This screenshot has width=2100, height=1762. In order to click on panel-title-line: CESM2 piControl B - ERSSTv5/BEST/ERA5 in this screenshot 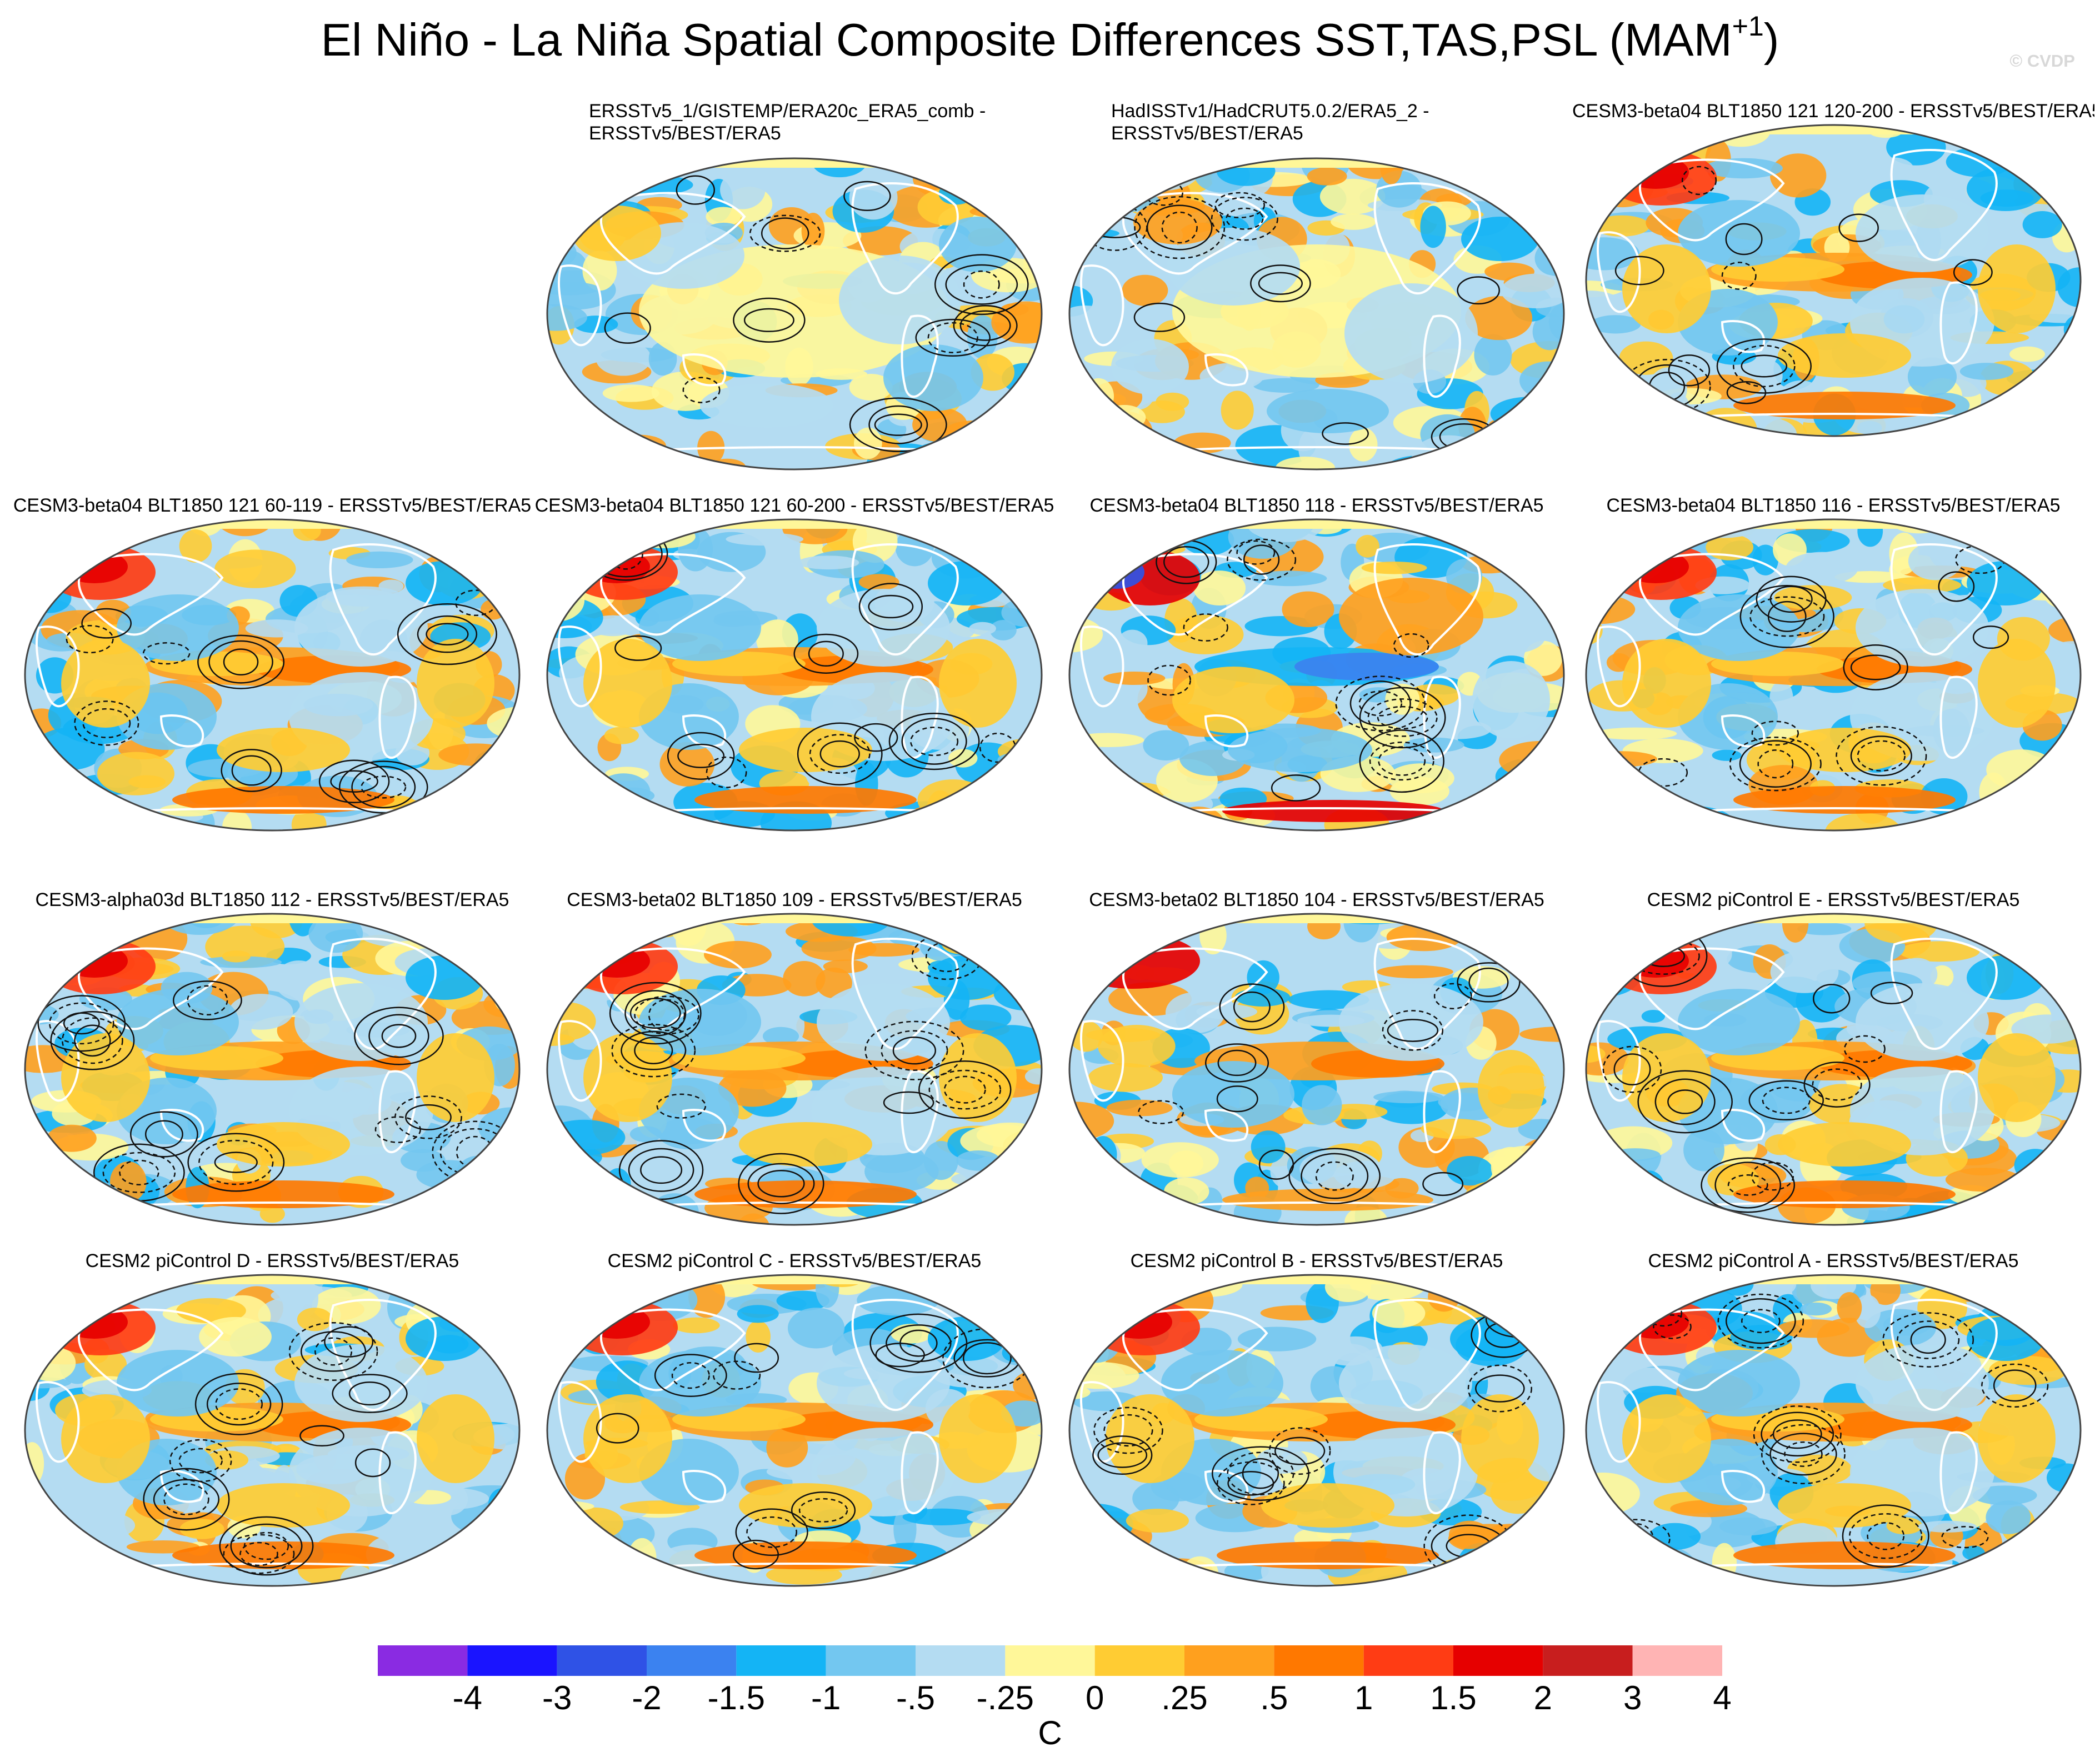, I will do `click(1317, 1261)`.